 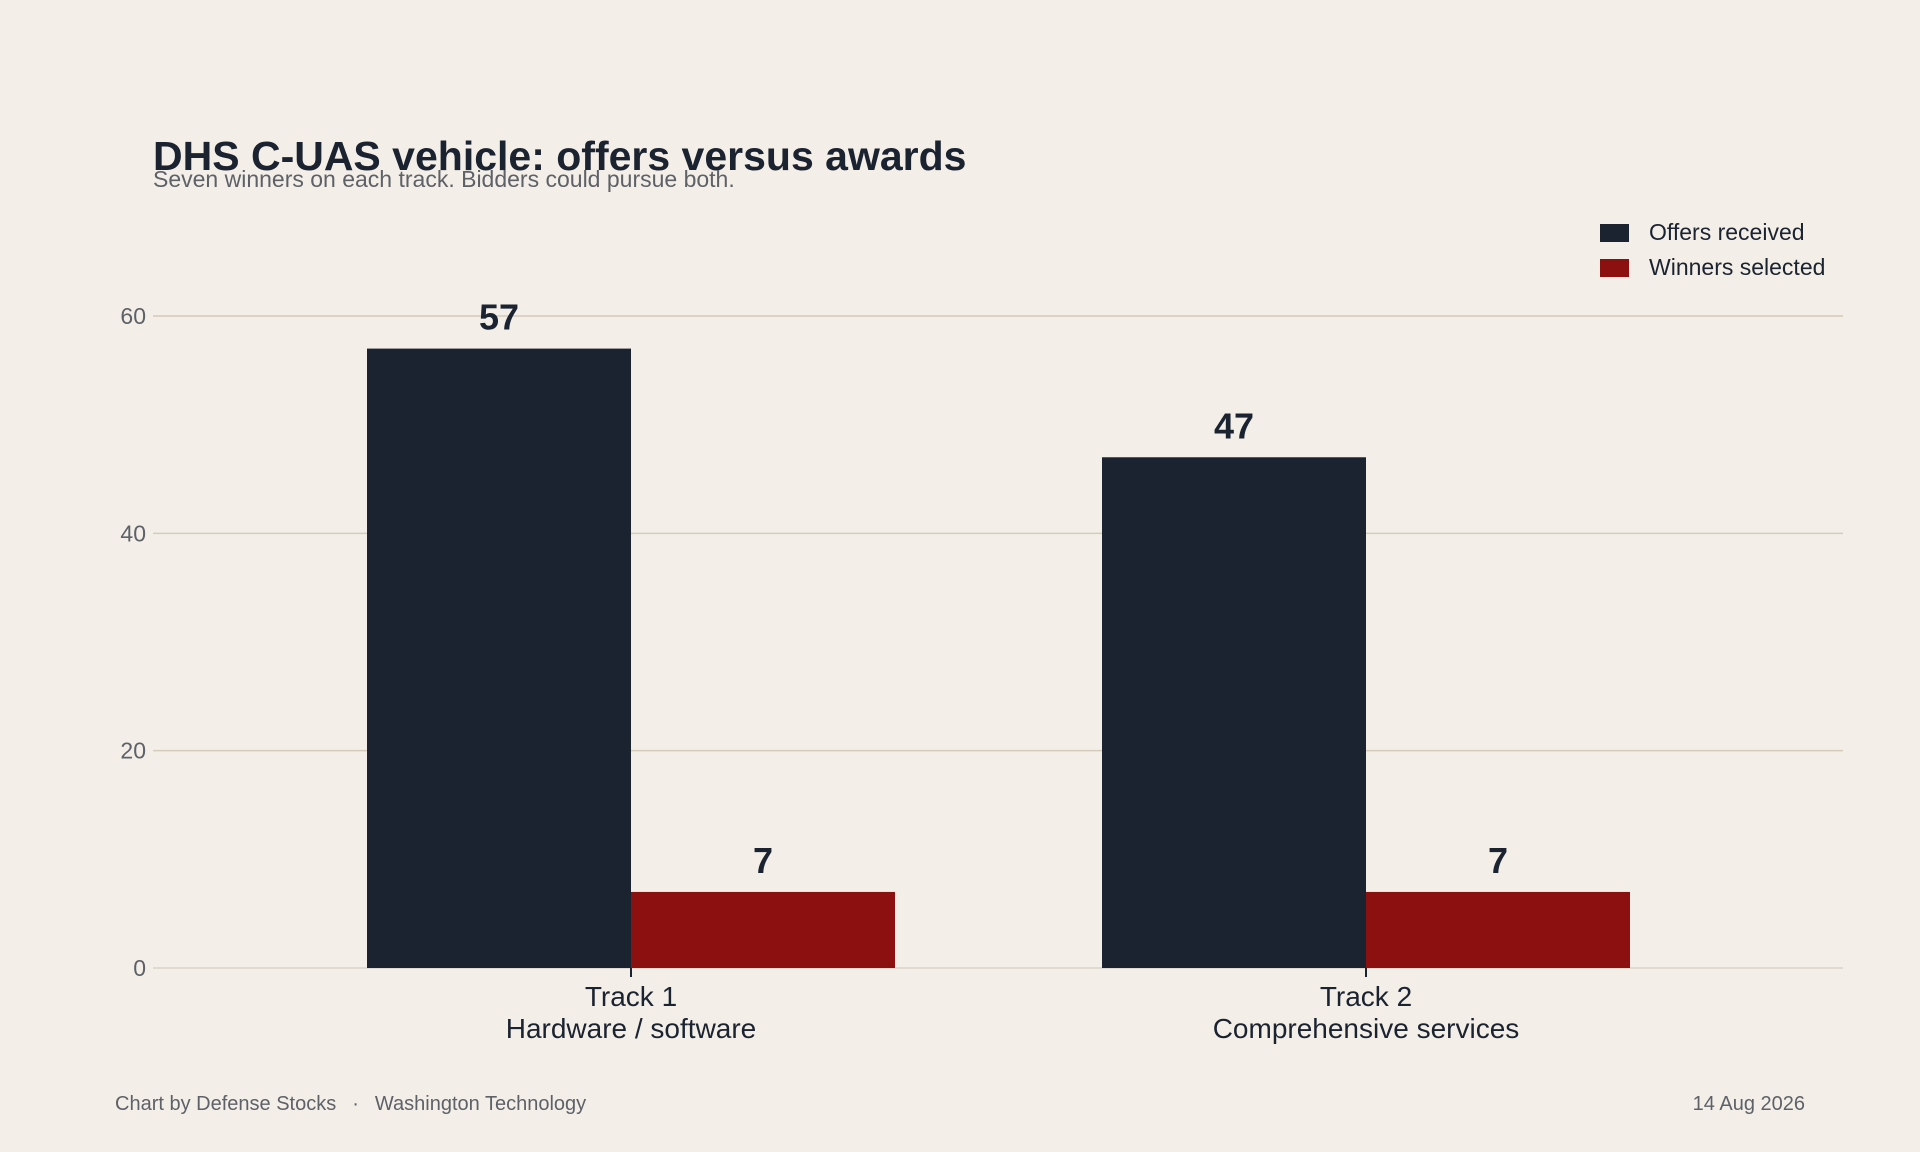 I want to click on chart-title: DHS C-UAS vehicle: offers versus awards, so click(x=560, y=156).